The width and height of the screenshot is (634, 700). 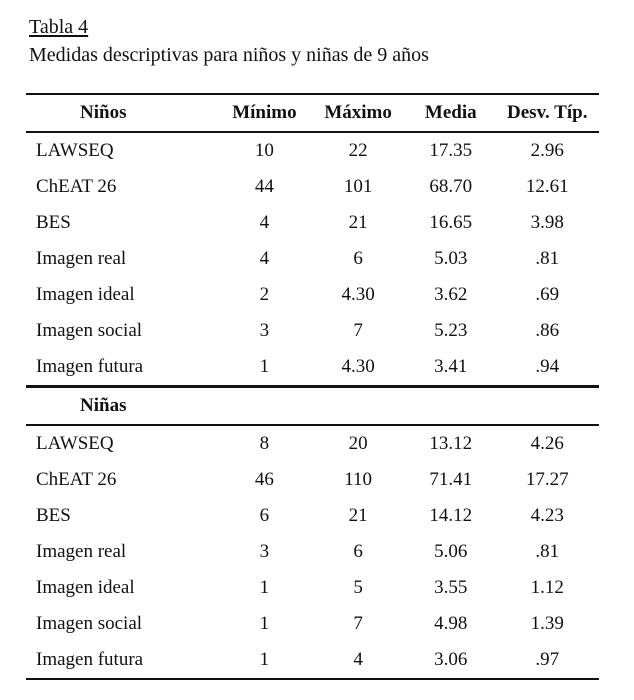 I want to click on table-header-row: Niños Mínimo Máximo Media Desv. Típ., so click(x=312, y=113).